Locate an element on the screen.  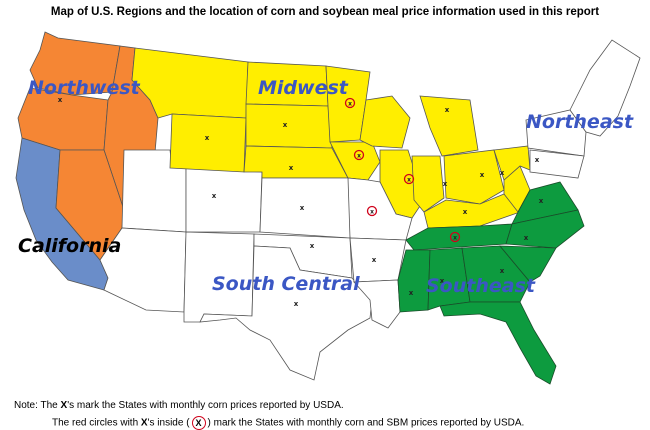
region-northwest is located at coordinates (88, 121).